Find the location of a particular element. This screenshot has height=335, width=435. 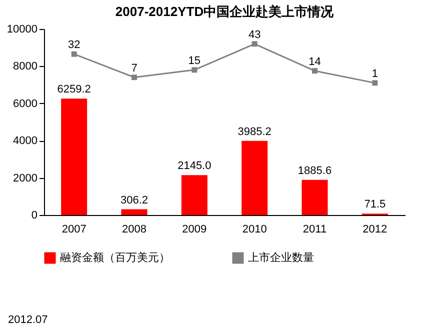

y-tick-label: 8000 is located at coordinates (25, 66).